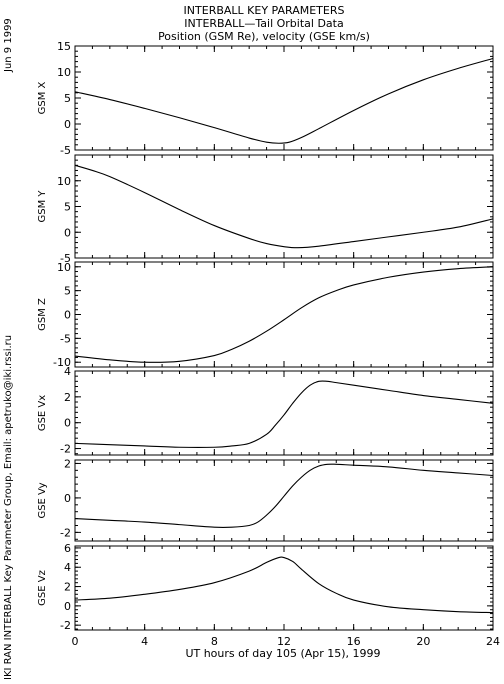 The width and height of the screenshot is (504, 684). What do you see at coordinates (264, 36) in the screenshot?
I see `chart-title-line-3: Position (GSM Re), velocity (GSE km/s)` at bounding box center [264, 36].